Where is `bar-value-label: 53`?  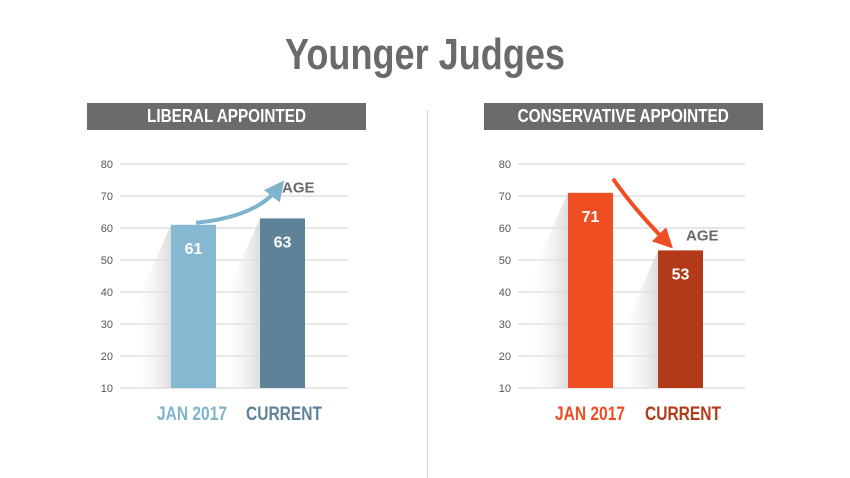 bar-value-label: 53 is located at coordinates (681, 274).